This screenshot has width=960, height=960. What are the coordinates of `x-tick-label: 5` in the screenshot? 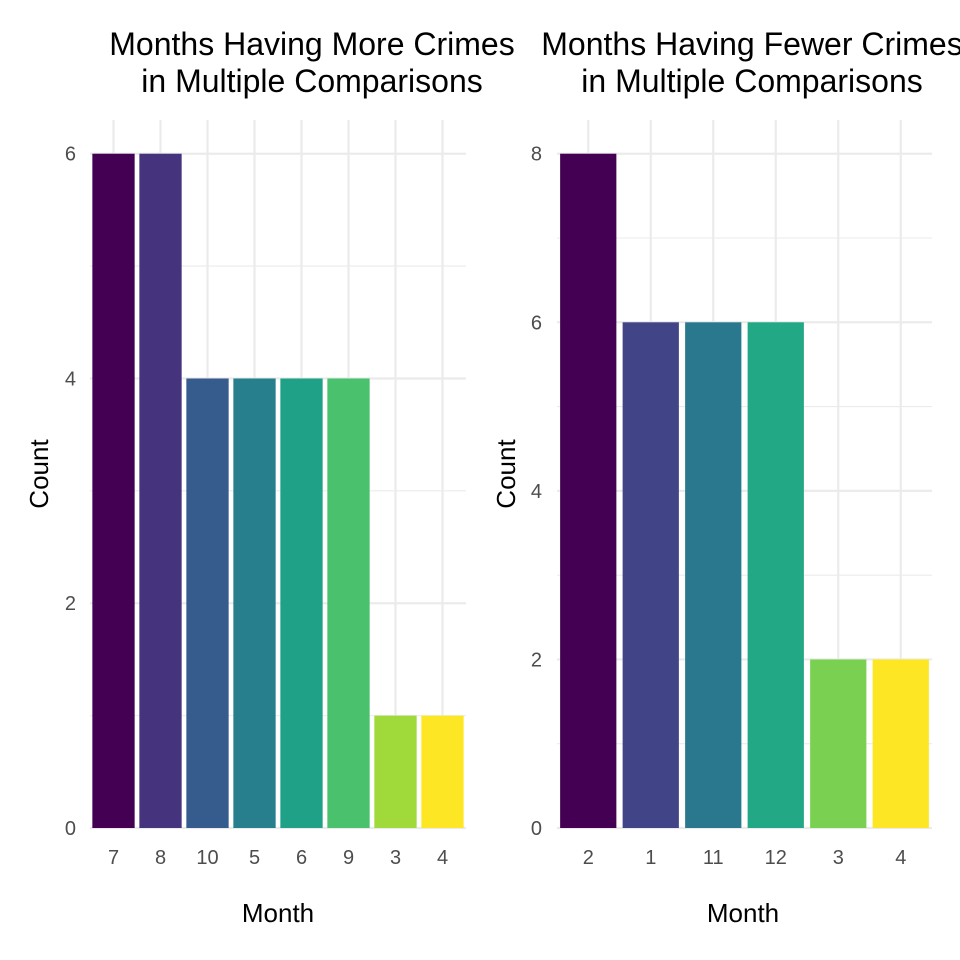 It's located at (254, 858).